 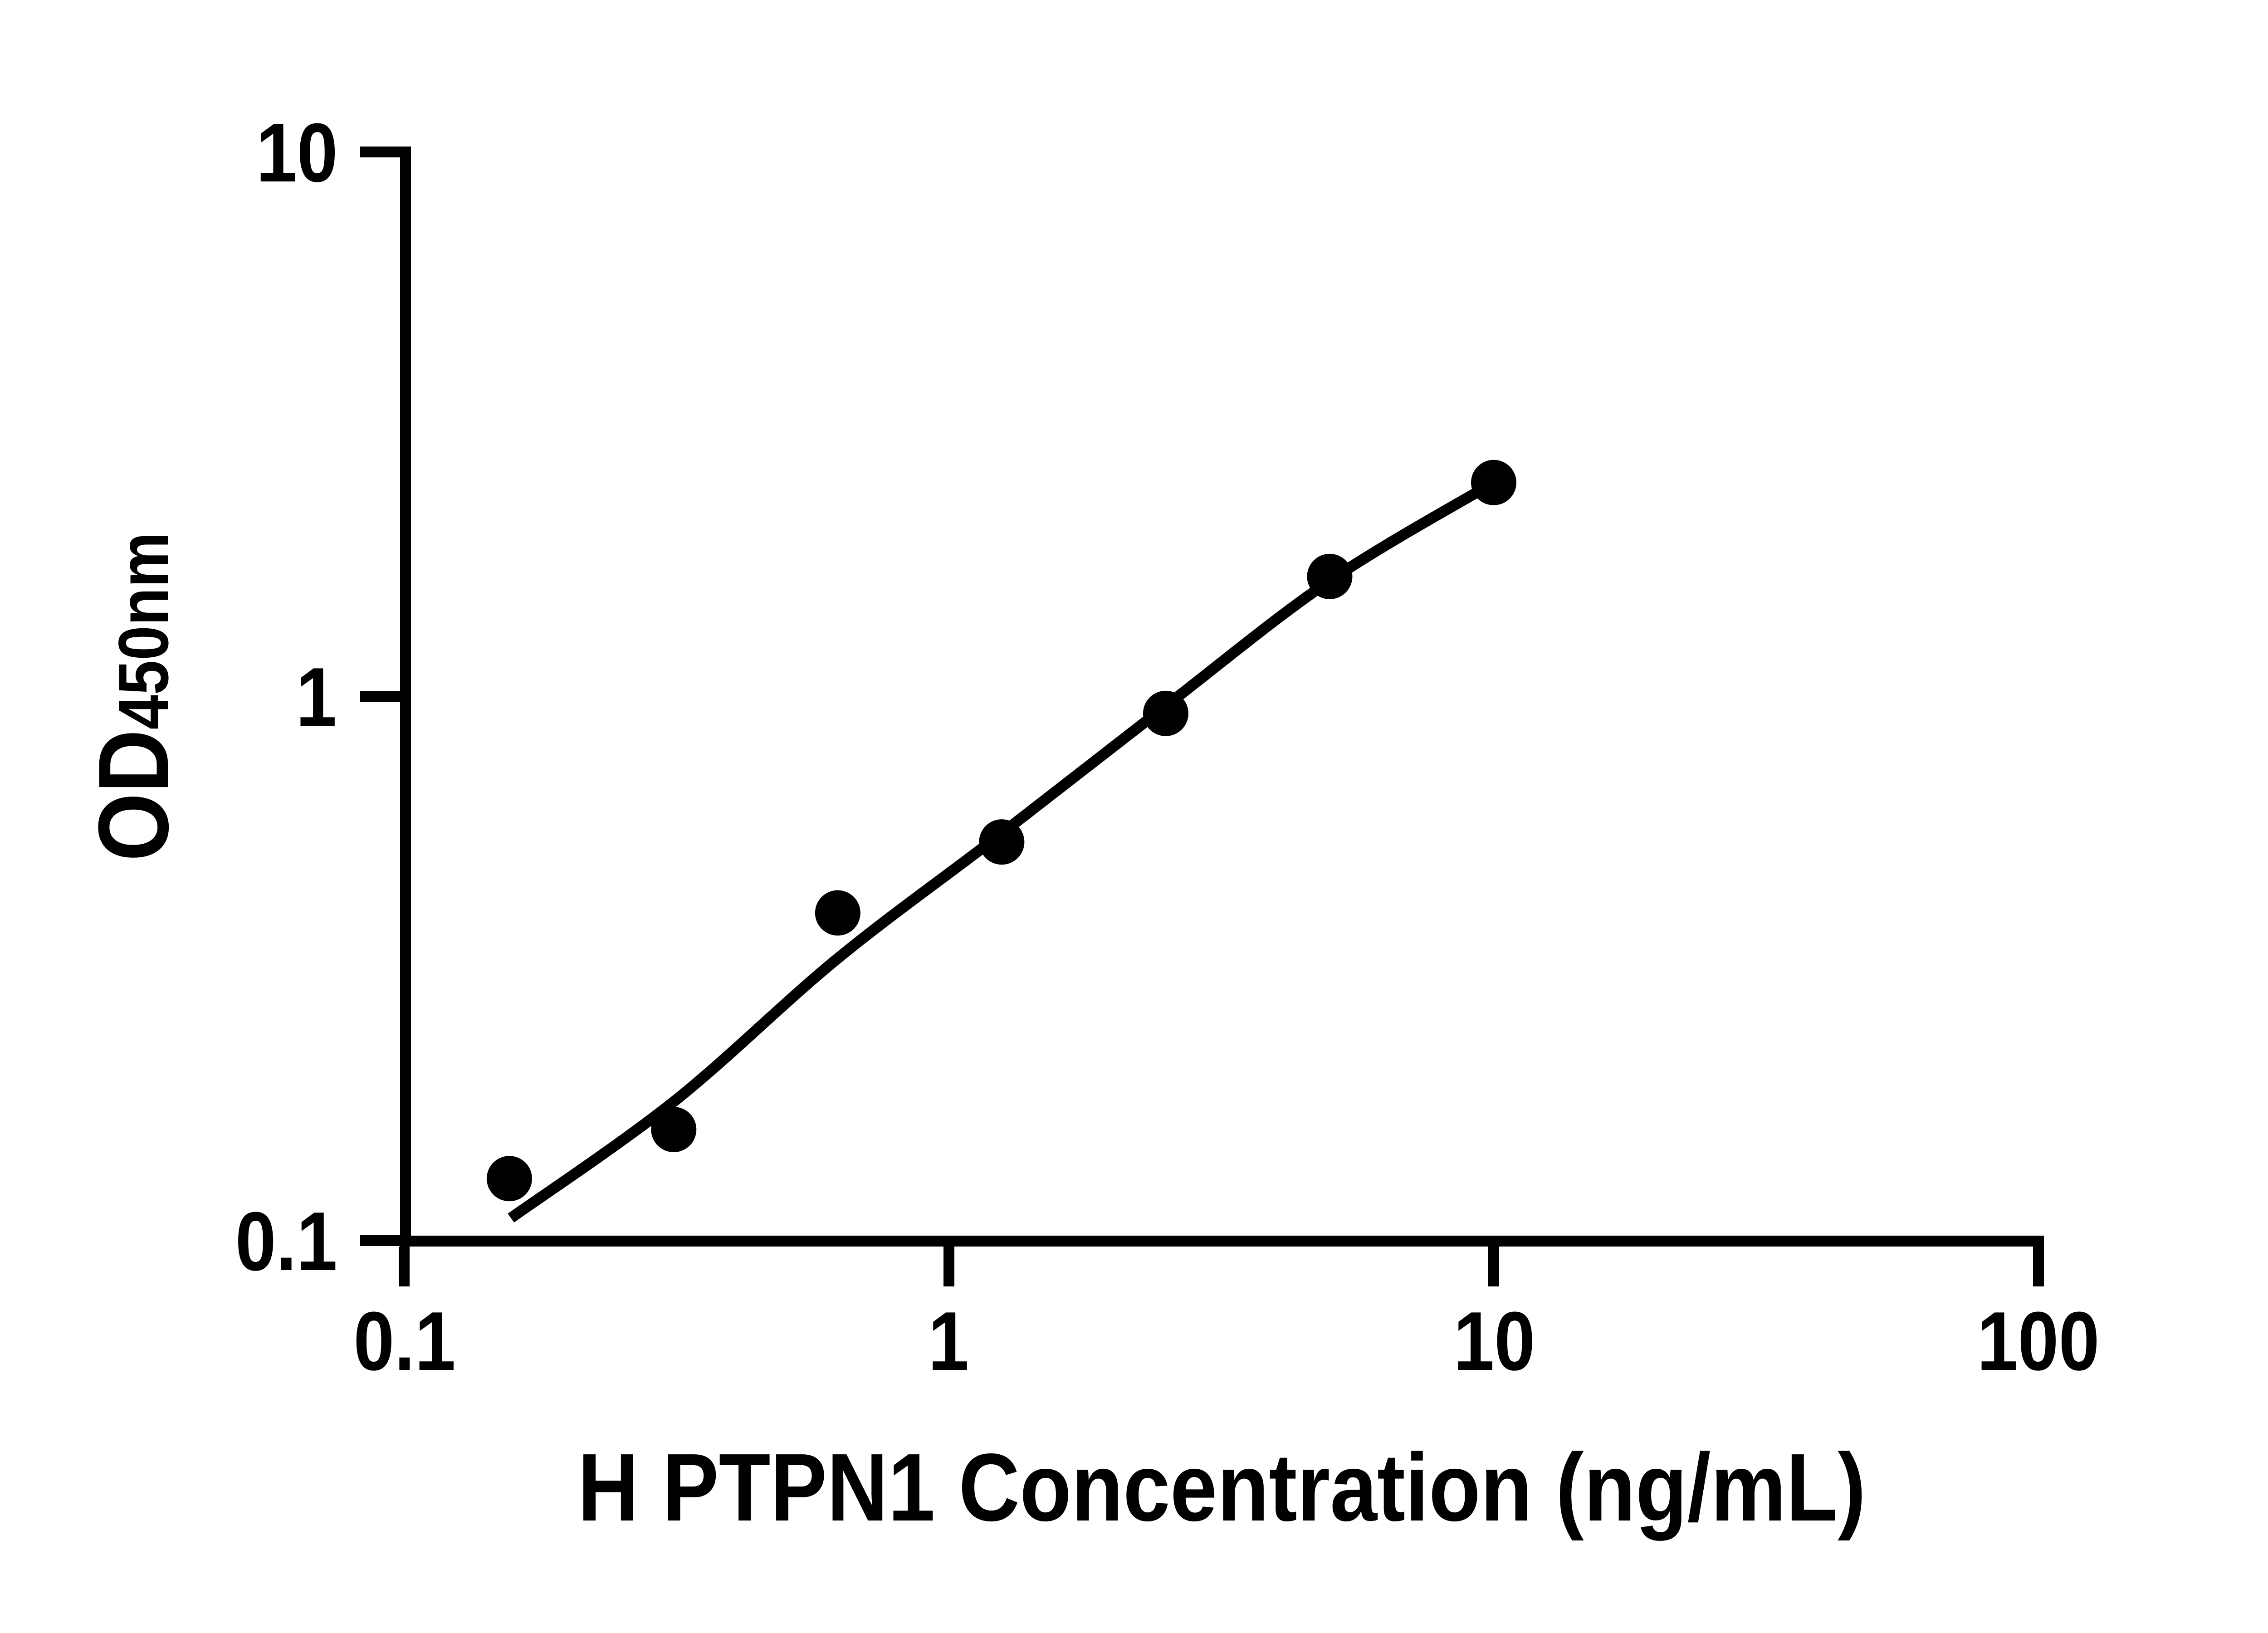 What do you see at coordinates (145, 631) in the screenshot?
I see `y-axis-title-sub: 450nm` at bounding box center [145, 631].